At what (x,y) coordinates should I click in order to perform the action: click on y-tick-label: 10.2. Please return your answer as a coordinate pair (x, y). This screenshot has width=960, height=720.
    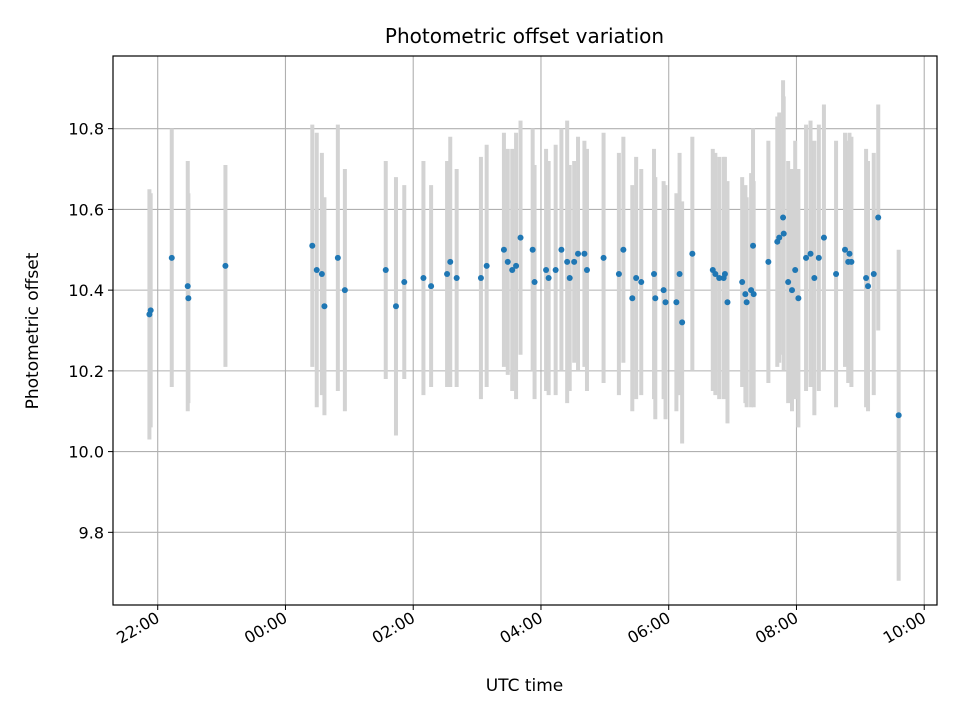
    Looking at the image, I should click on (86, 371).